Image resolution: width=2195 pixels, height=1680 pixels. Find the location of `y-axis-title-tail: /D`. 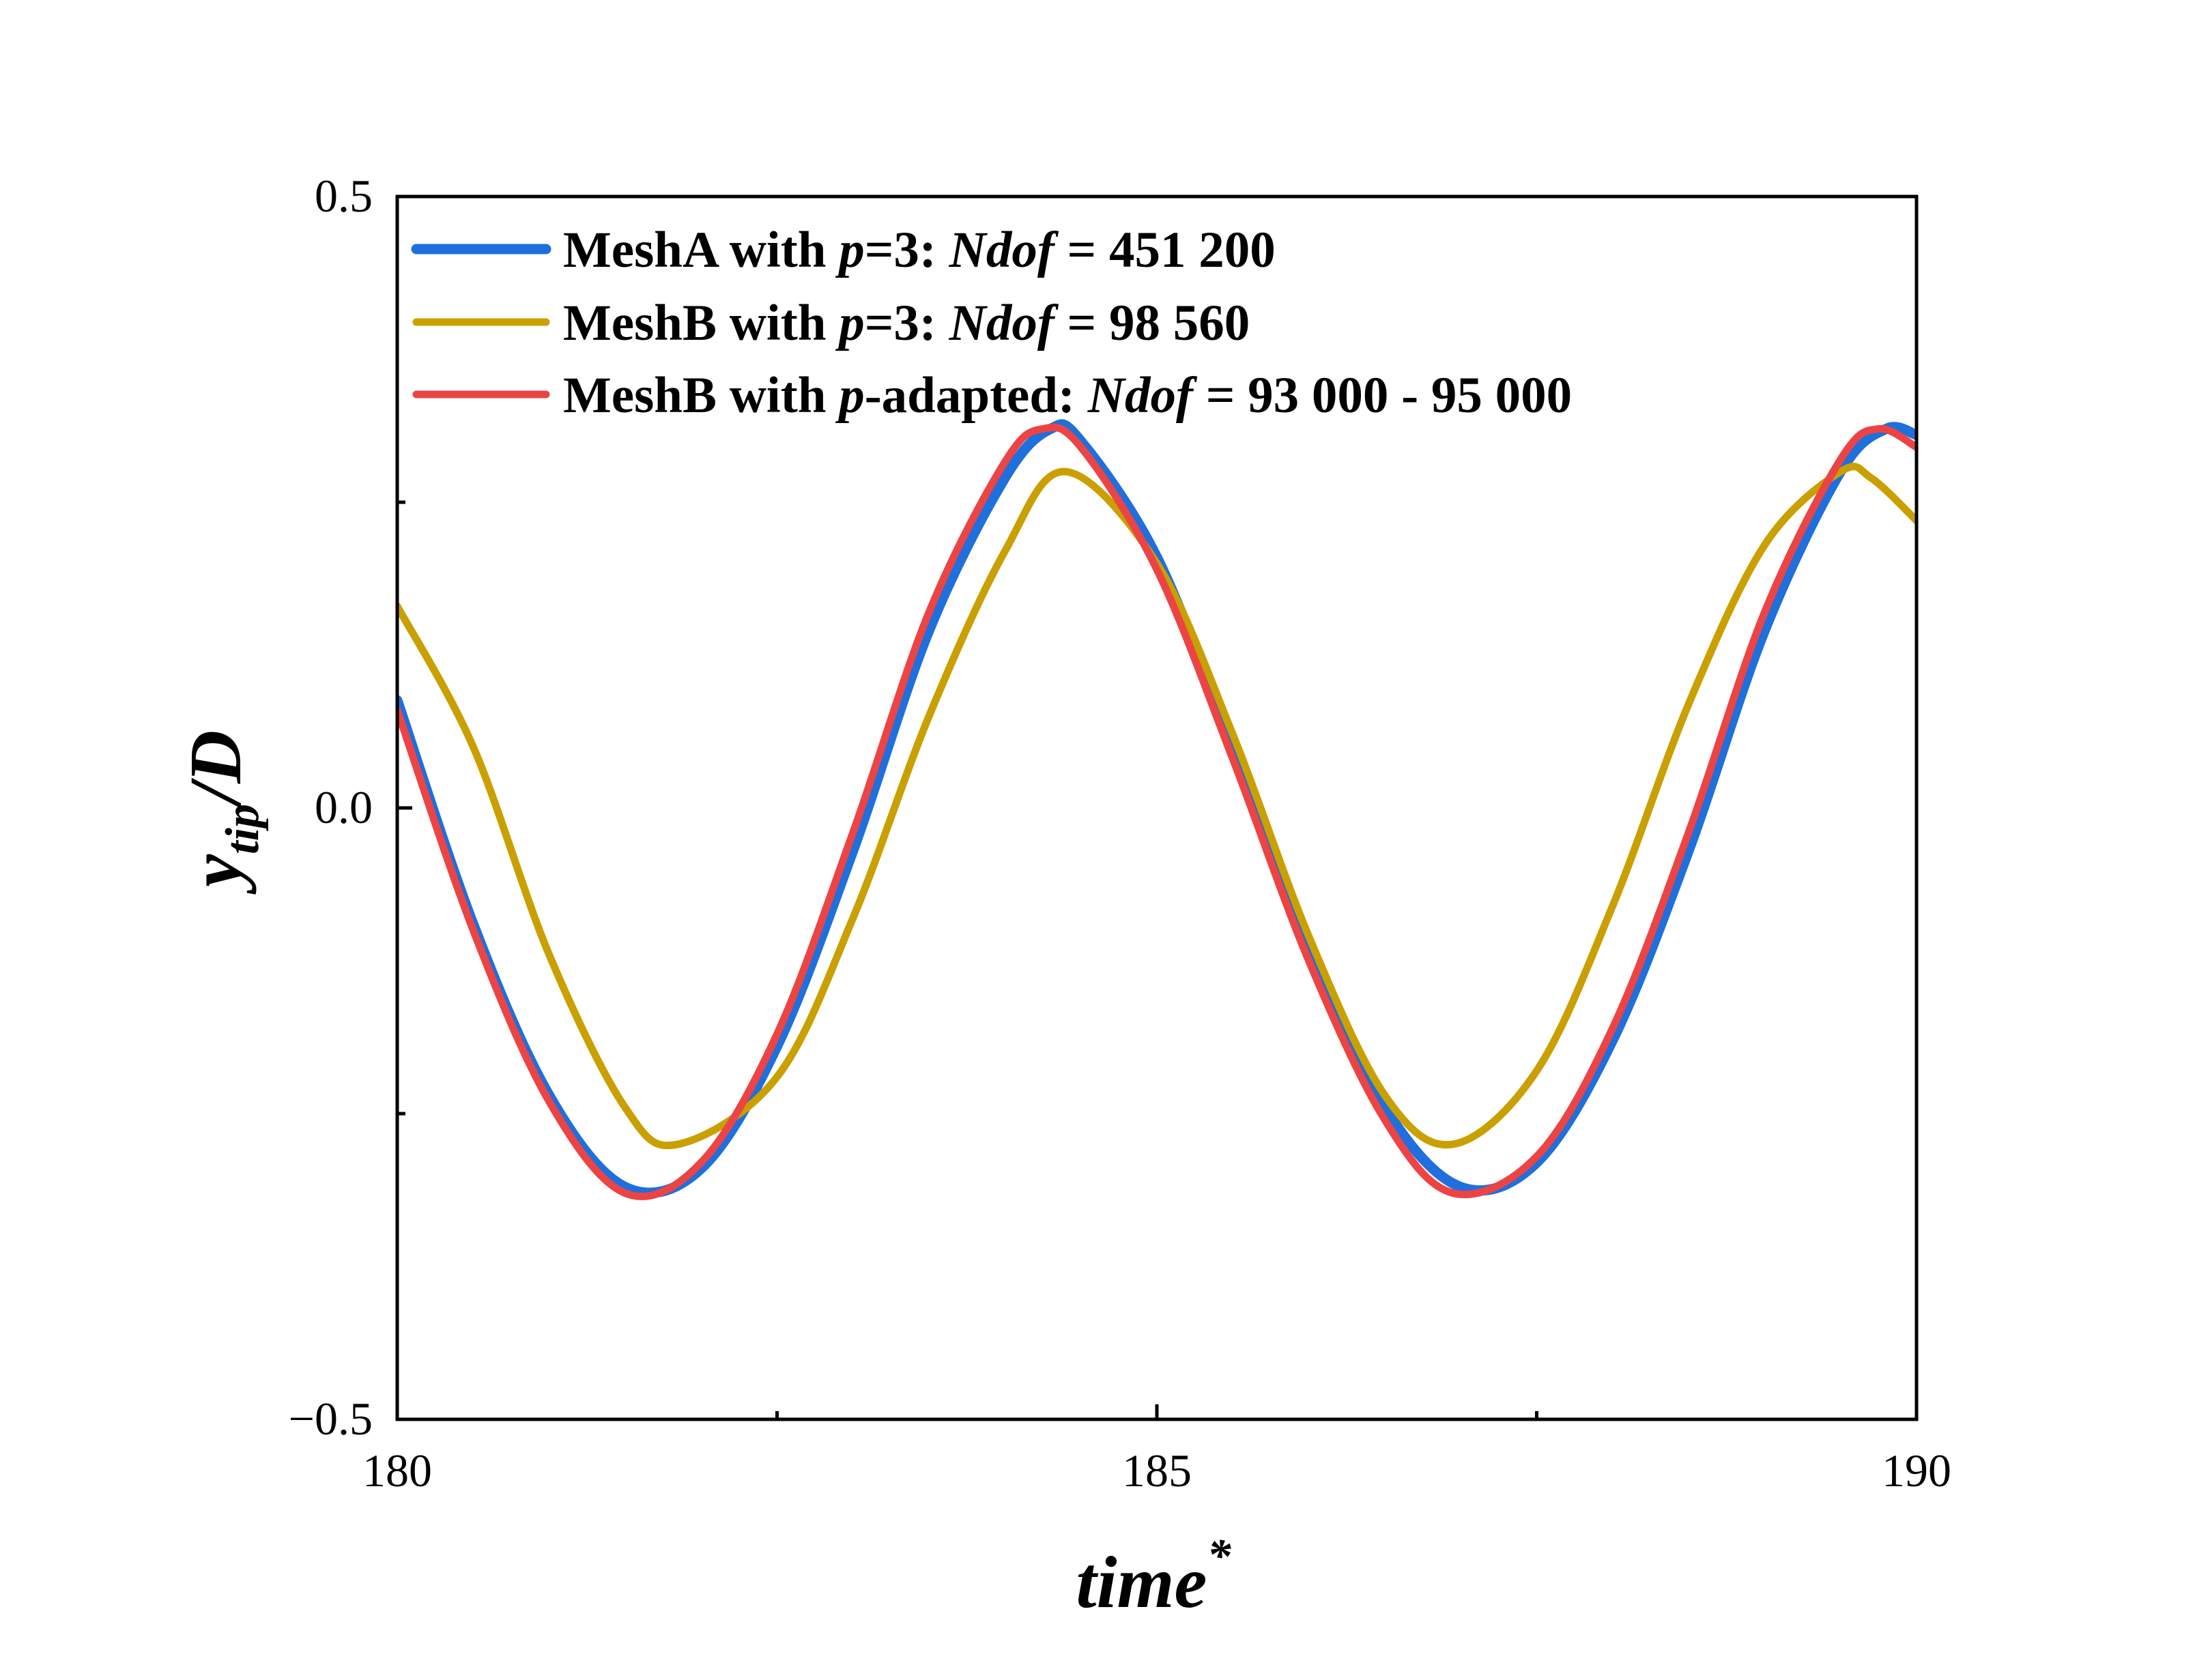

y-axis-title-tail: /D is located at coordinates (216, 769).